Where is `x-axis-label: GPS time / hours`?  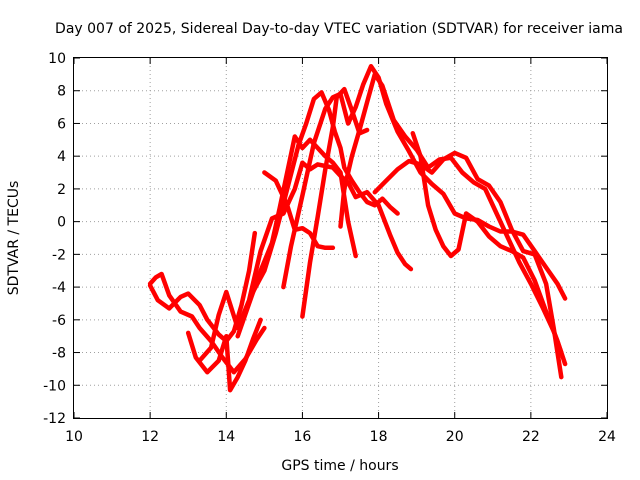
x-axis-label: GPS time / hours is located at coordinates (339, 466).